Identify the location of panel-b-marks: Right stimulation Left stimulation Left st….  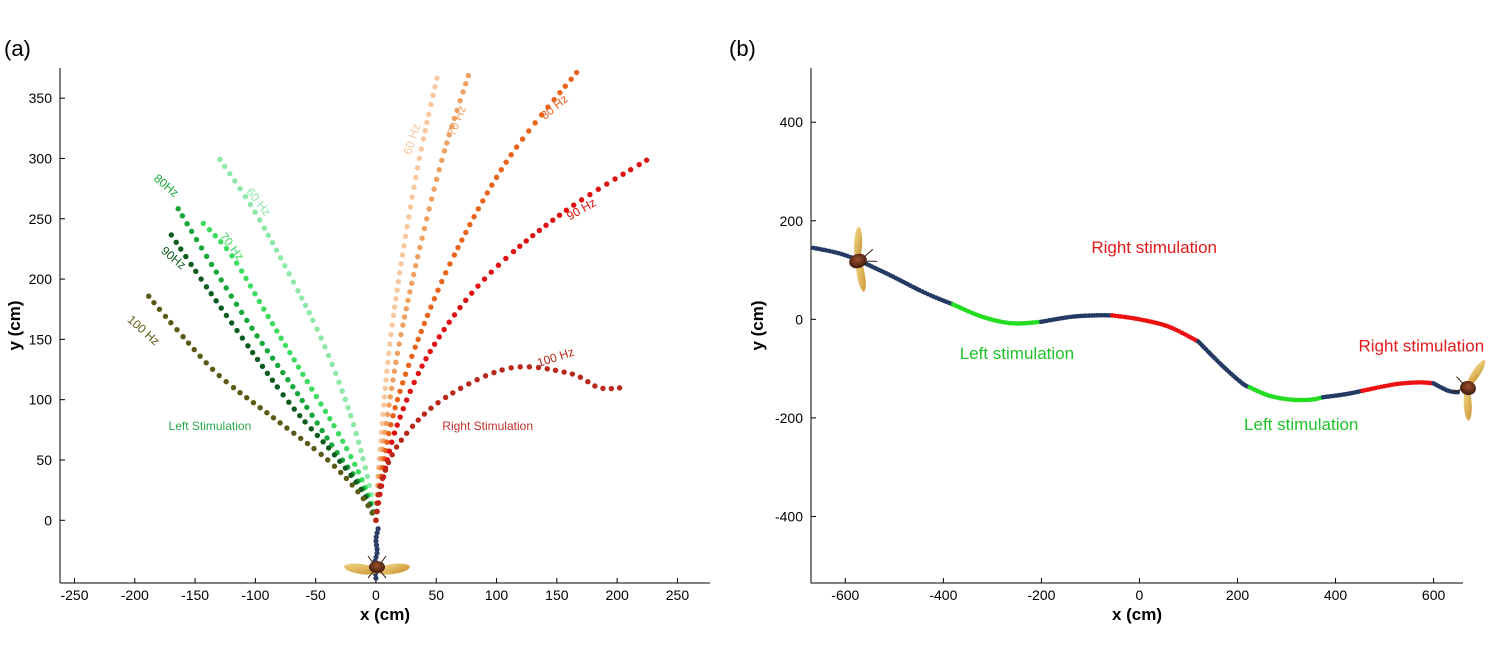
(1147, 336).